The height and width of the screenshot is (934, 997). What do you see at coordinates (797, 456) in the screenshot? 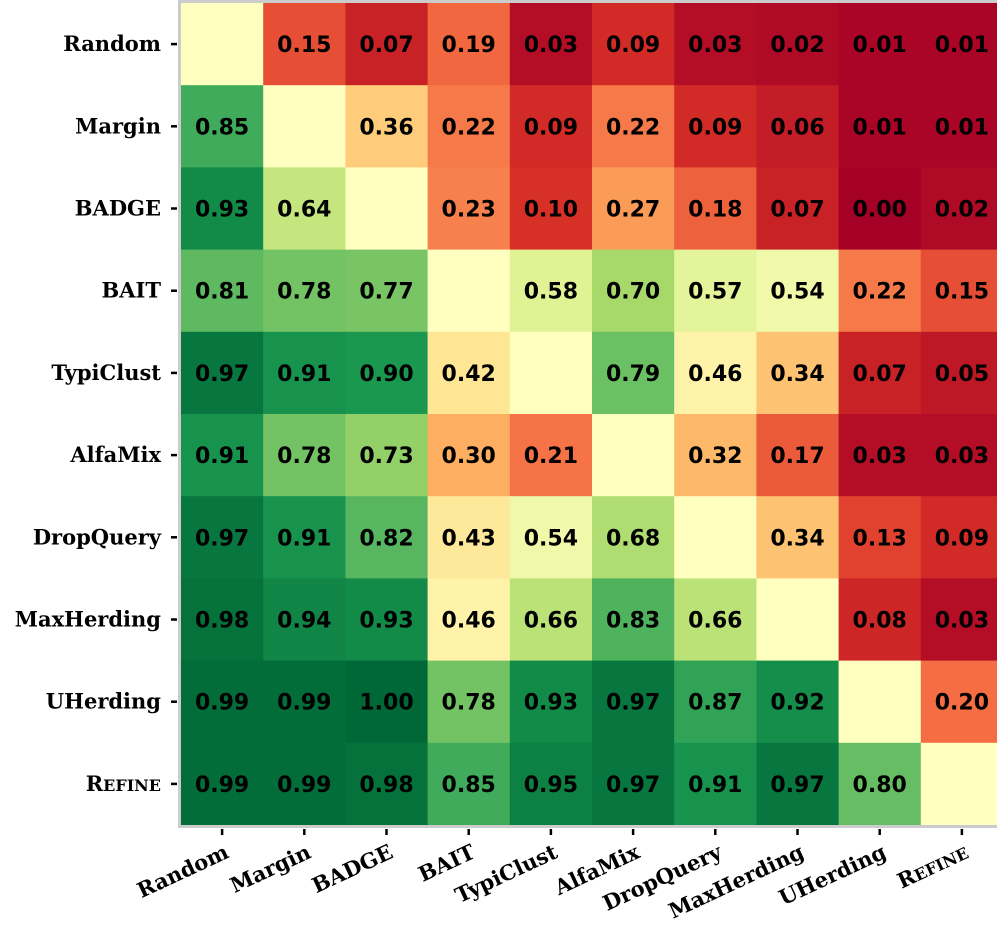
I see `cell-value-label: 0.17` at bounding box center [797, 456].